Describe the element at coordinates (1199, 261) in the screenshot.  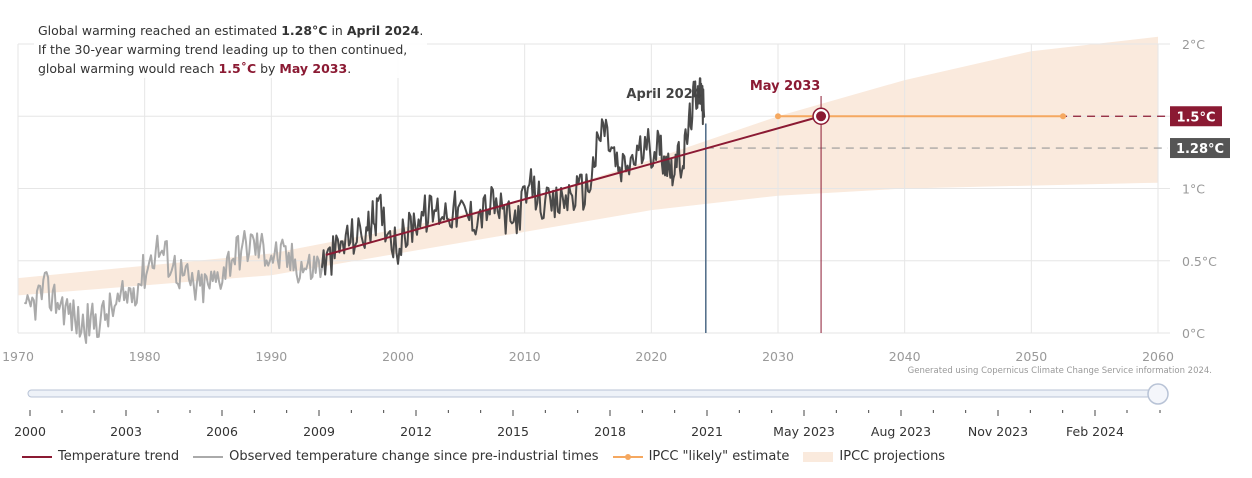
I see `y-tick-label: 0.5°C` at that location.